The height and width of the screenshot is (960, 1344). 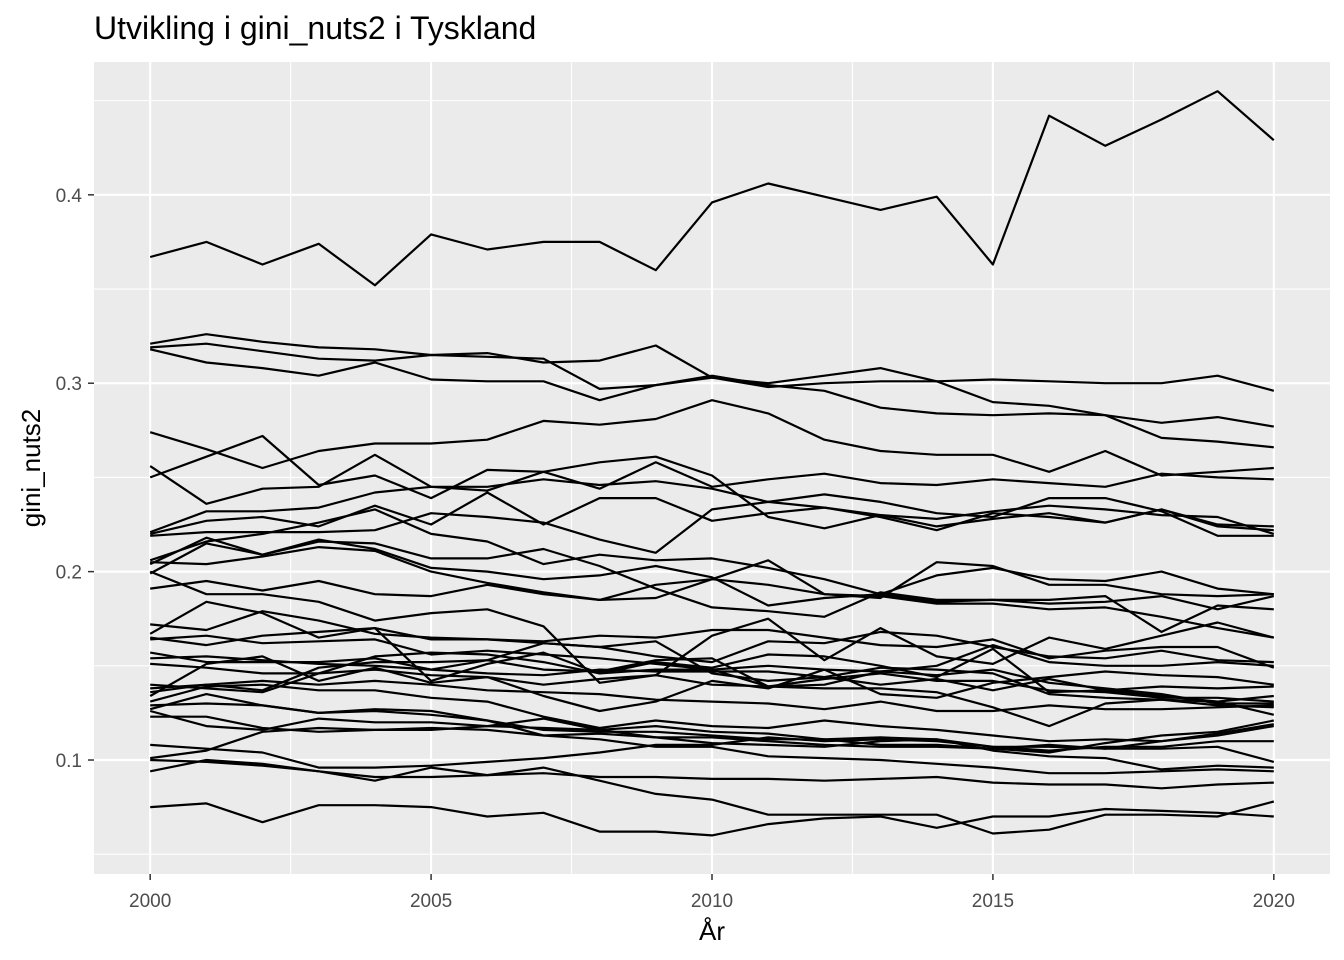 I want to click on y-tick-label: 0.4, so click(x=69, y=196).